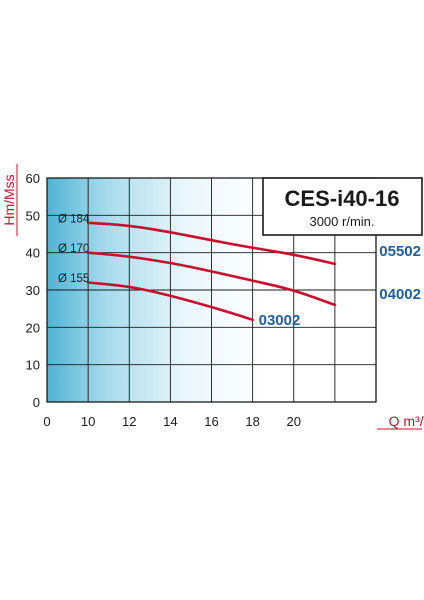 This screenshot has width=424, height=600. Describe the element at coordinates (406, 421) in the screenshot. I see `x-axis-label: Q m³/h` at that location.